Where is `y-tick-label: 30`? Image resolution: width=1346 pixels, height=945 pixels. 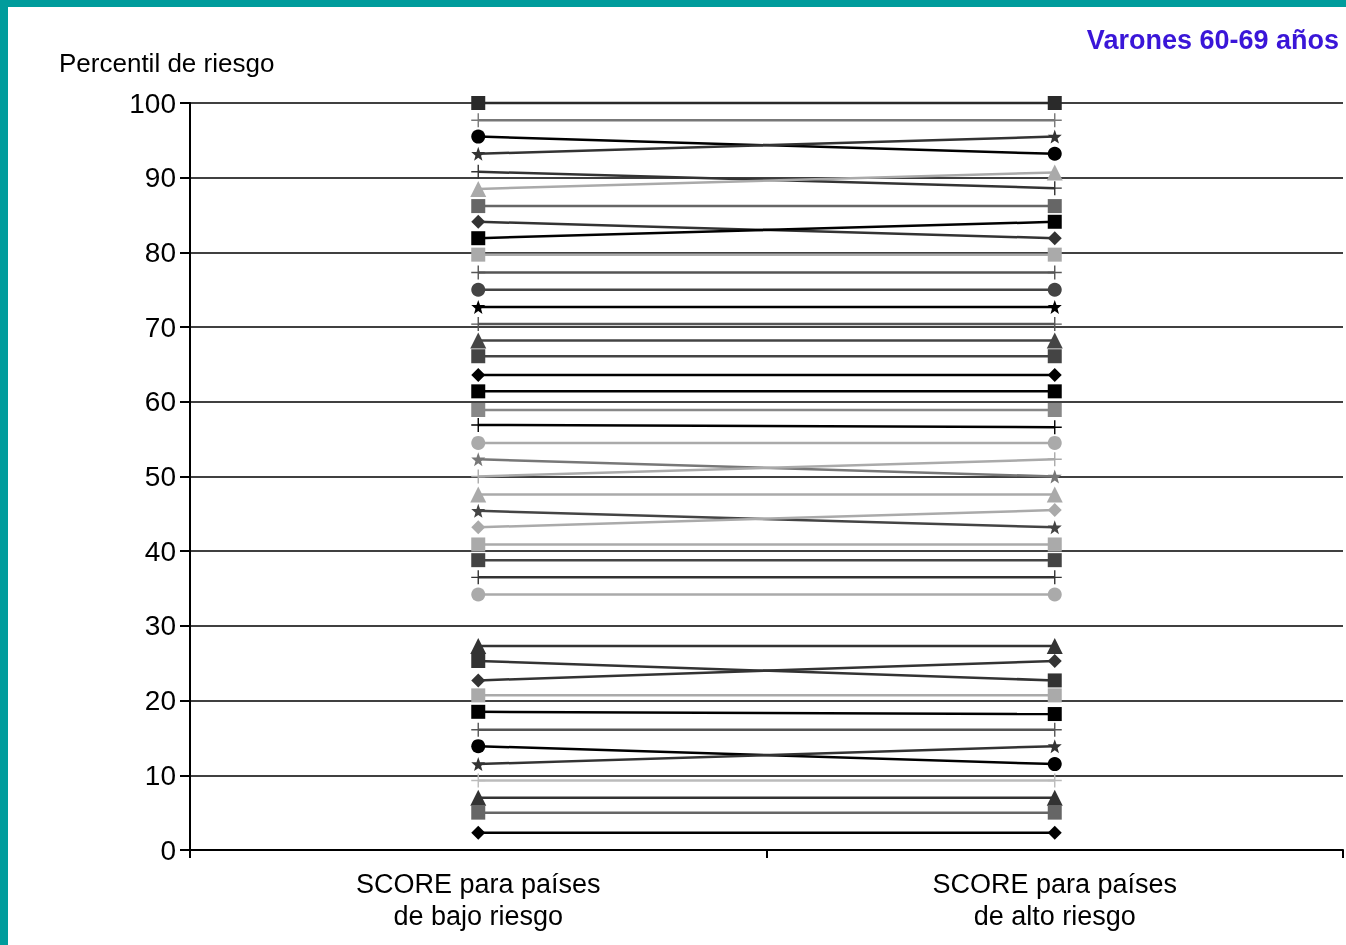 y-tick-label: 30 is located at coordinates (160, 626).